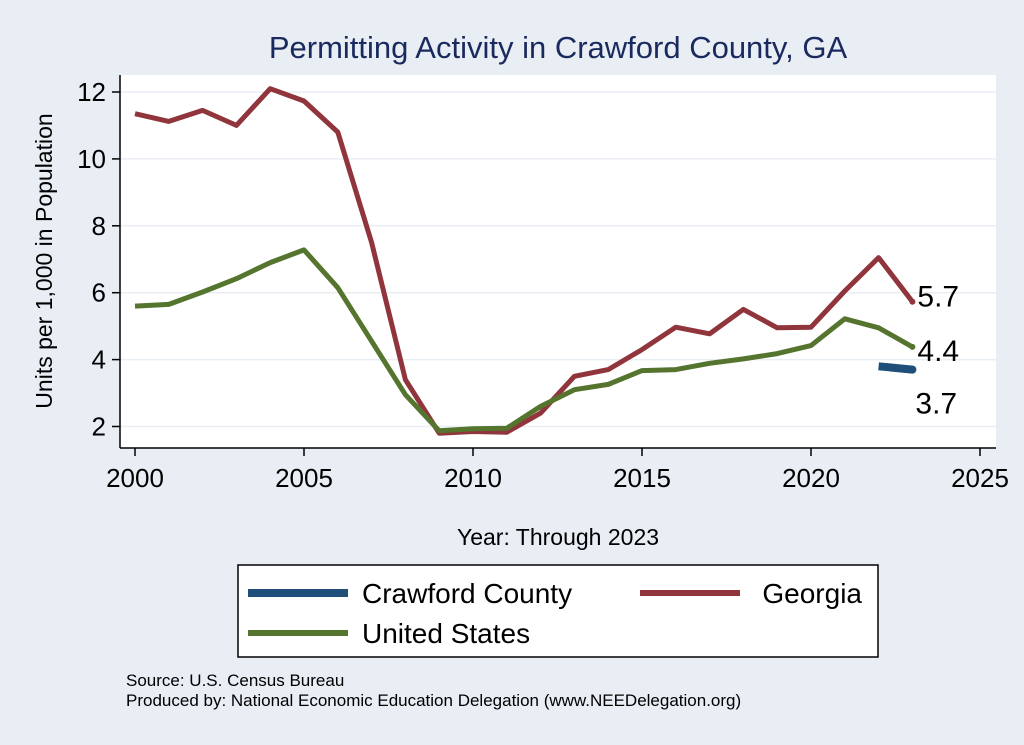 This screenshot has height=745, width=1024. What do you see at coordinates (912, 301) in the screenshot?
I see `end-point-georgia` at bounding box center [912, 301].